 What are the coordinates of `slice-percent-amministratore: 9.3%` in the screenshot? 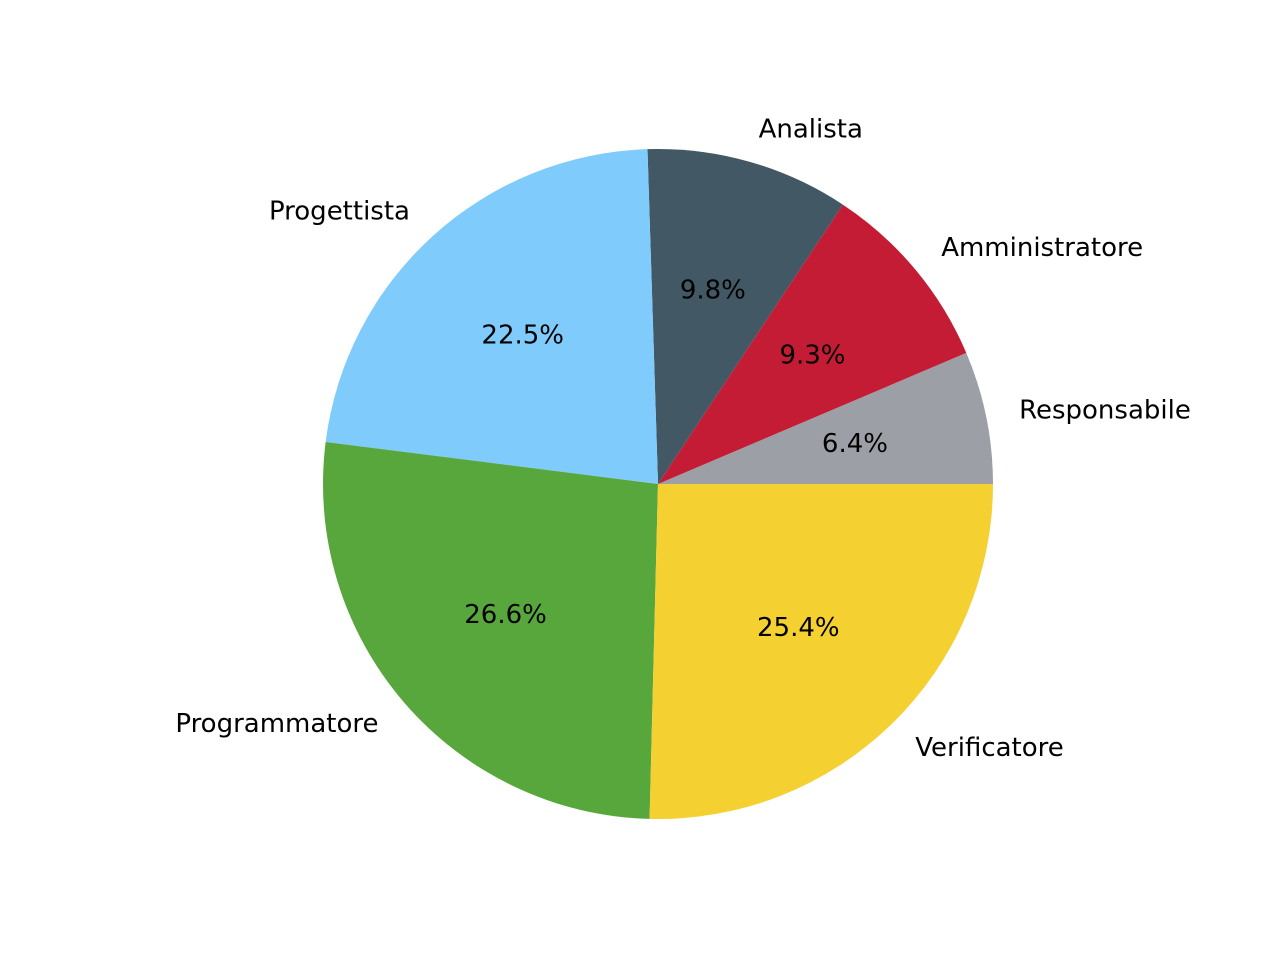 It's located at (812, 355).